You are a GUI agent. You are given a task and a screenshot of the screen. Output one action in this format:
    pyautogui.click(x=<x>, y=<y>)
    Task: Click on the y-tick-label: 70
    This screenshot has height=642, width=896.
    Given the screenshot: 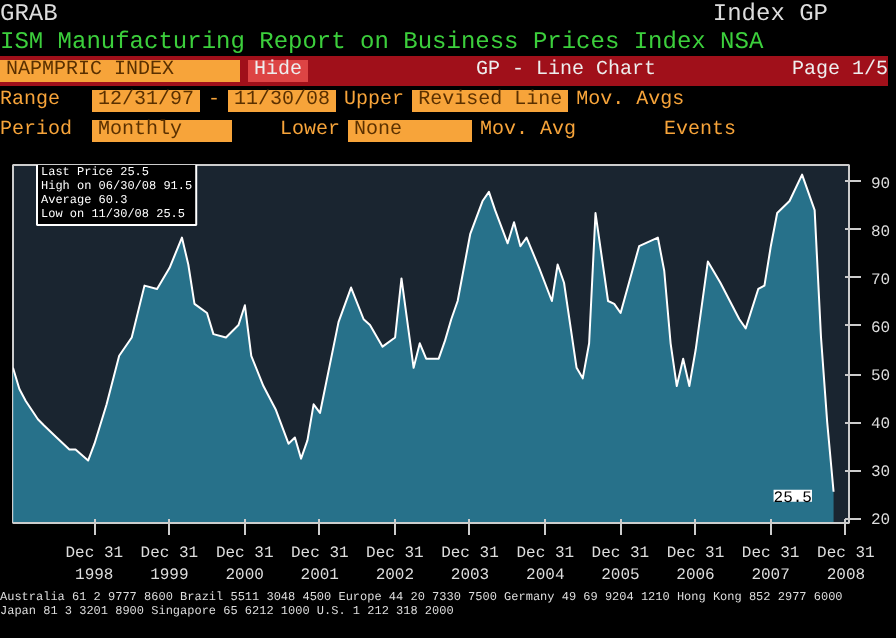 What is the action you would take?
    pyautogui.click(x=881, y=280)
    